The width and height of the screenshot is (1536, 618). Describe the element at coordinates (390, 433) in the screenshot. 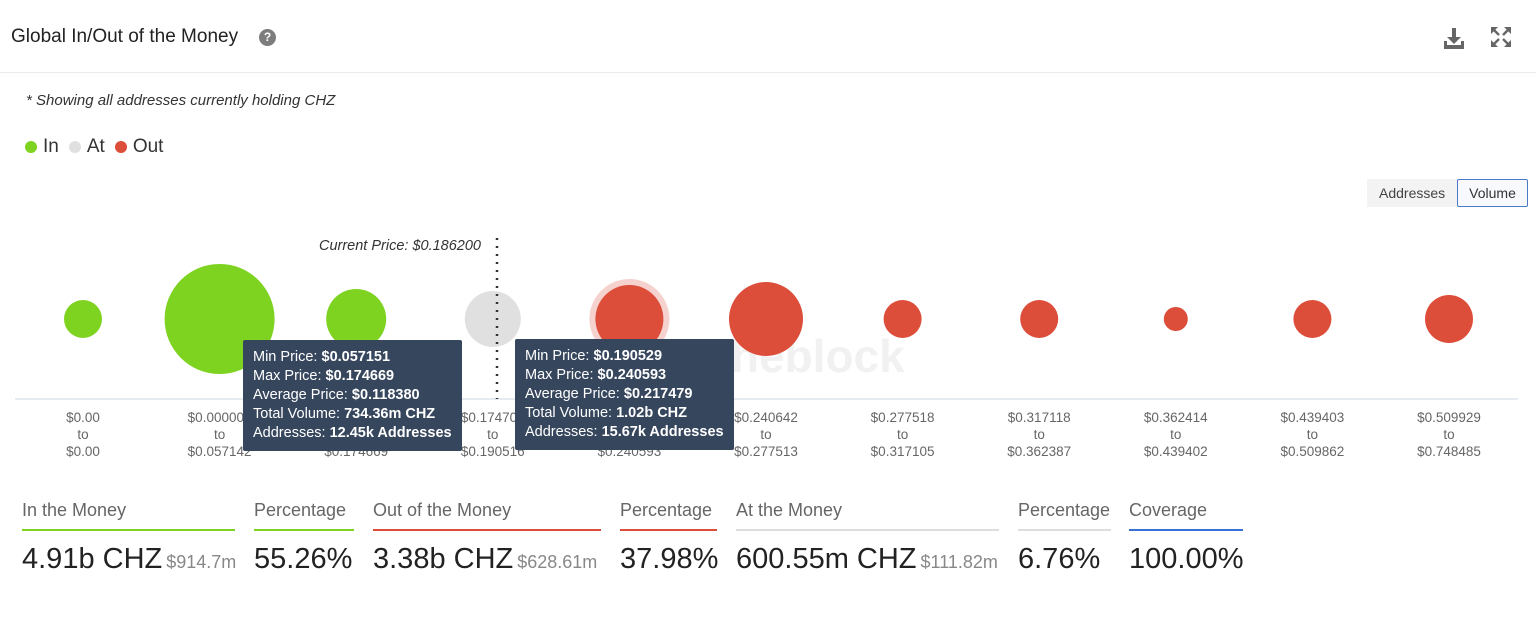

I see `tooltip-addr-value: 12.45k Addresses` at that location.